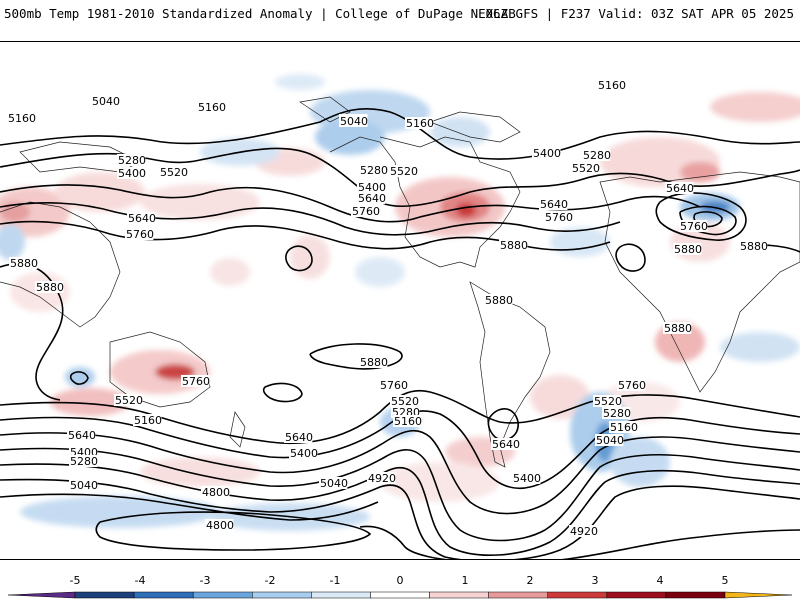 The image size is (800, 604). What do you see at coordinates (140, 580) in the screenshot?
I see `colorbar-tick-label: -4` at bounding box center [140, 580].